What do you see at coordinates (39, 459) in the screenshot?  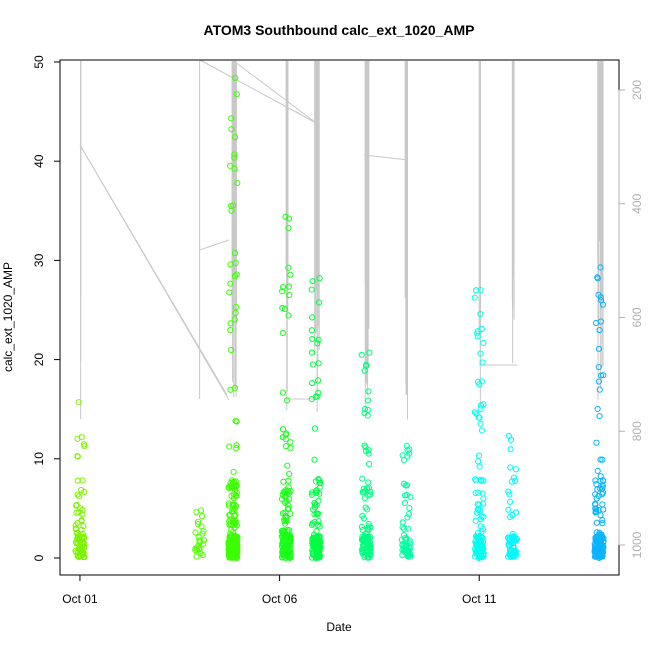 I see `y-tick-label: 10` at bounding box center [39, 459].